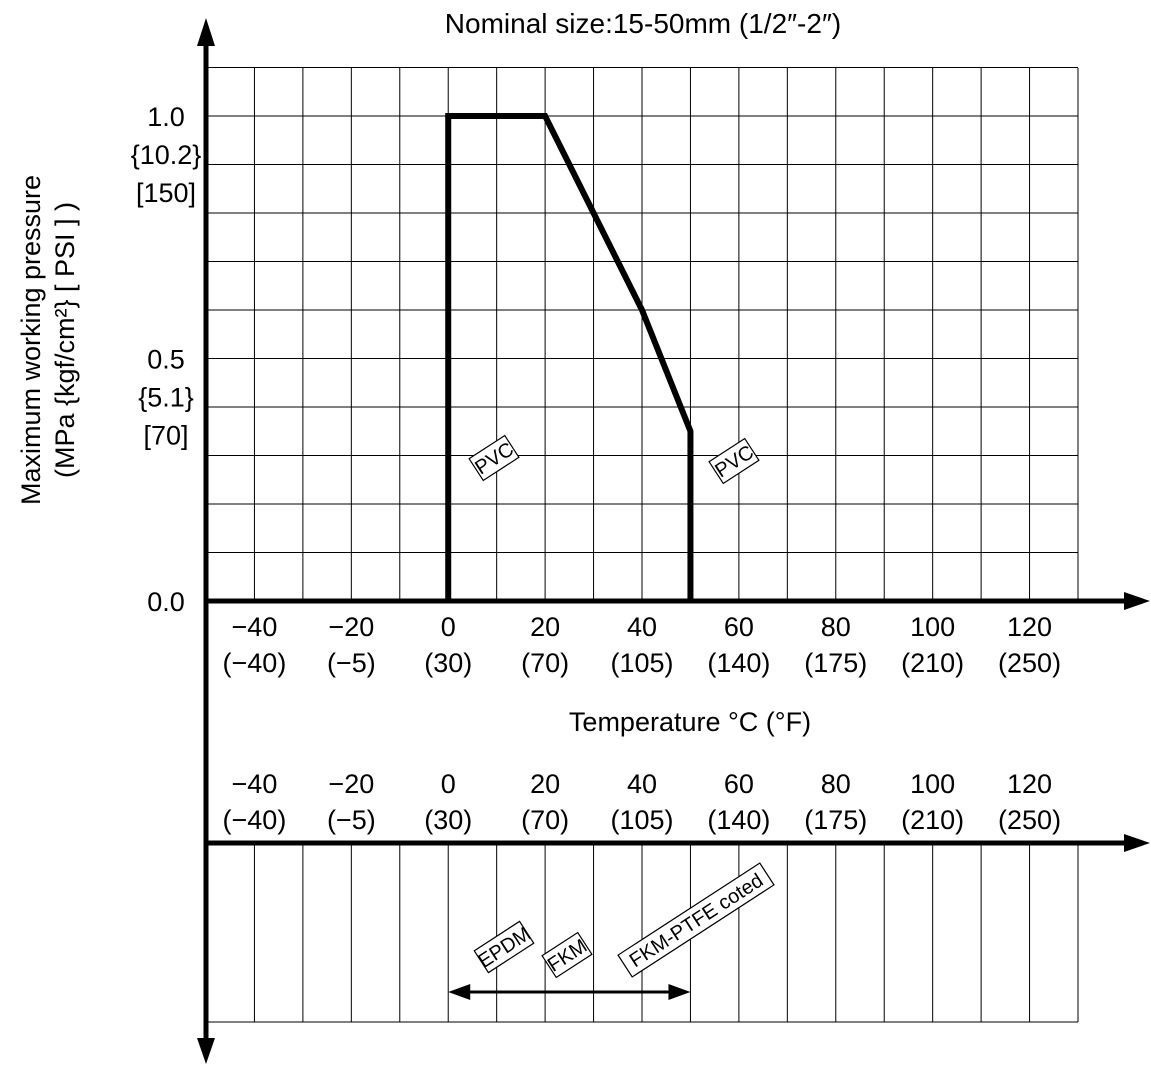 Image resolution: width=1151 pixels, height=1073 pixels. Describe the element at coordinates (643, 23) in the screenshot. I see `chart-title: Nominal size:15-50mm (1/2″-2″)` at that location.